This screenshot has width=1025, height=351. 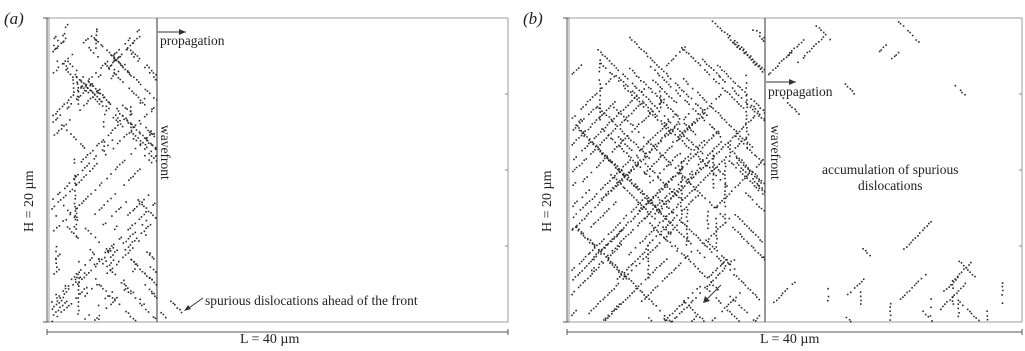 I want to click on panel-a-spurious-annotation: spurious dislocations ahead of the front, so click(x=311, y=300).